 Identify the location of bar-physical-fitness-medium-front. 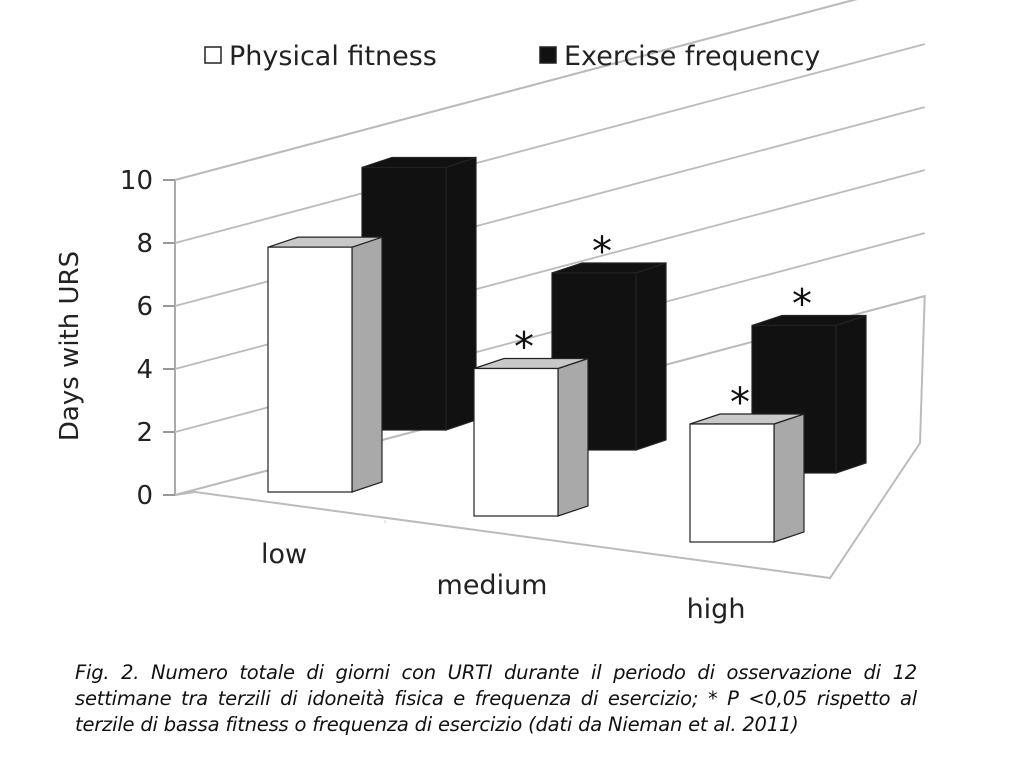
(516, 442).